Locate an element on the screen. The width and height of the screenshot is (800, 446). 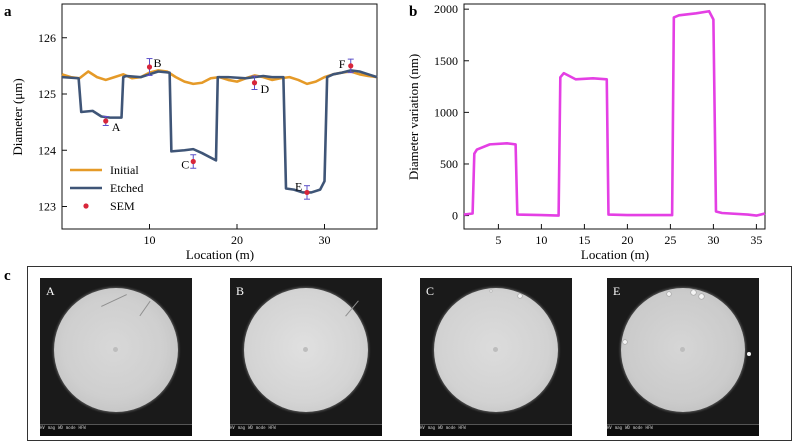
legend-swatch is located at coordinates (86, 206).